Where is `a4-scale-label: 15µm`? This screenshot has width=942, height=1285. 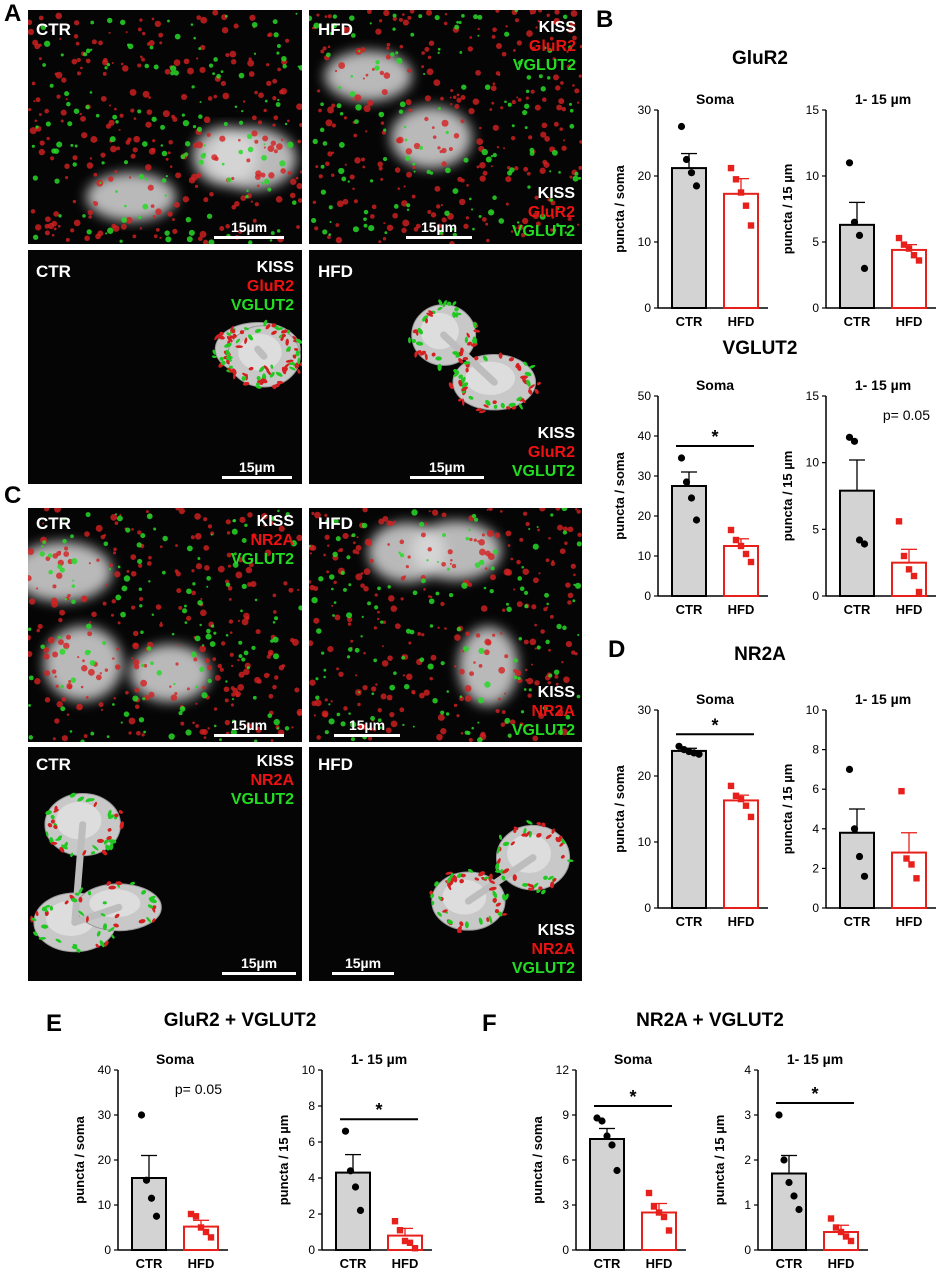
a4-scale-label: 15µm is located at coordinates (447, 467).